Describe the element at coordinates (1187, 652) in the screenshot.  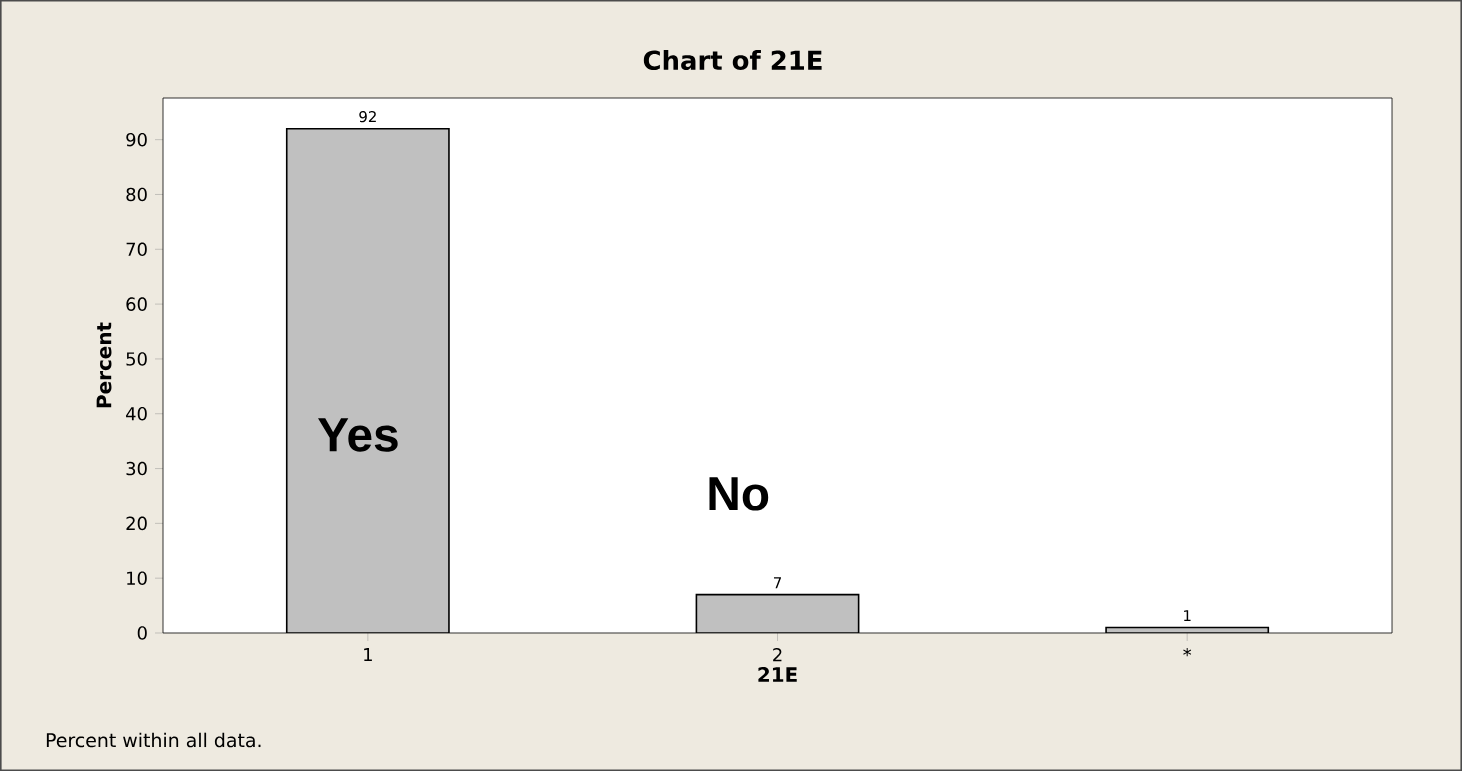
I see `x-tick-label: *` at that location.